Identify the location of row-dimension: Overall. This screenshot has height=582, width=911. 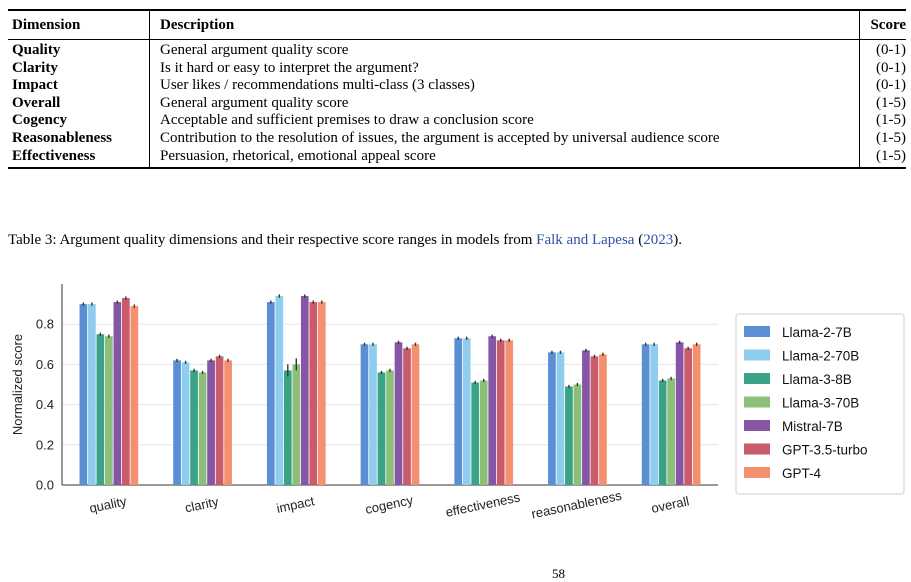
(79, 103).